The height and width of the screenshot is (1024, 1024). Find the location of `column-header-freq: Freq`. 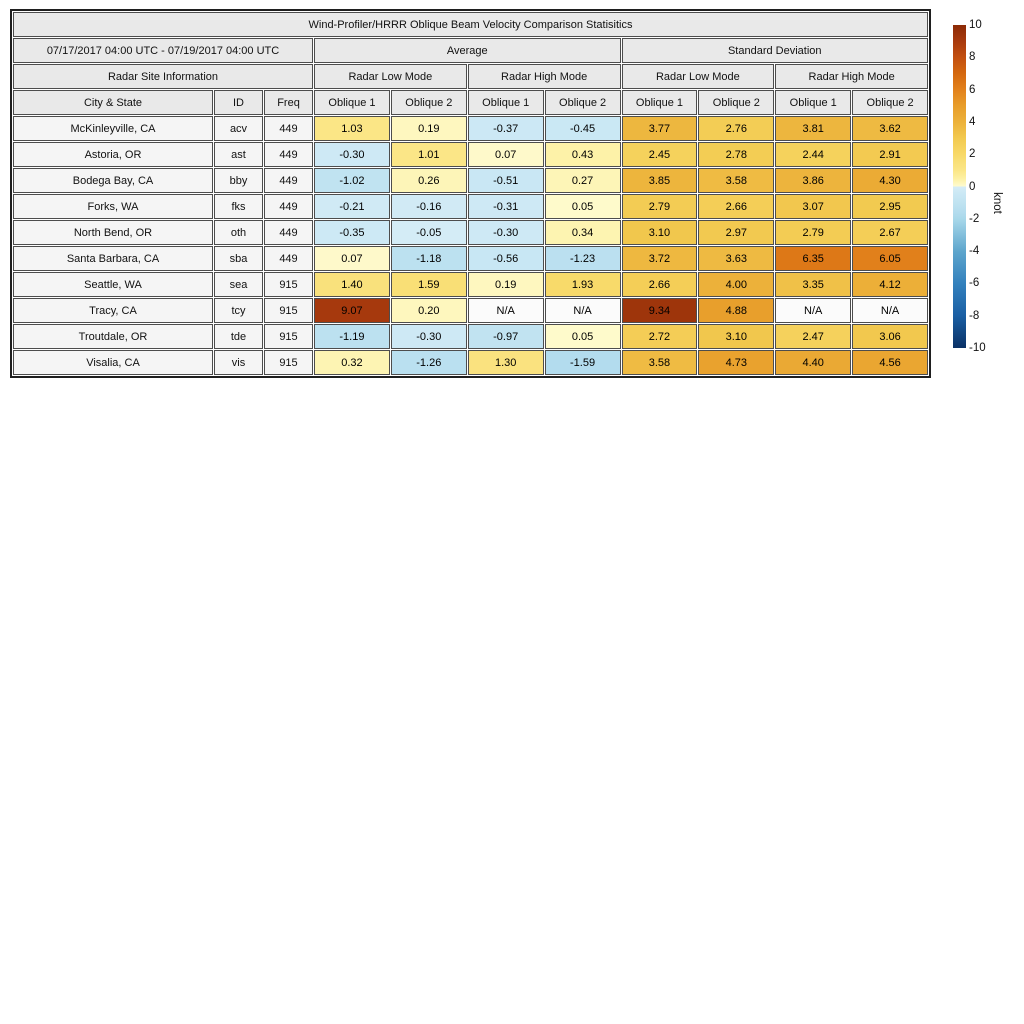

column-header-freq: Freq is located at coordinates (288, 102).